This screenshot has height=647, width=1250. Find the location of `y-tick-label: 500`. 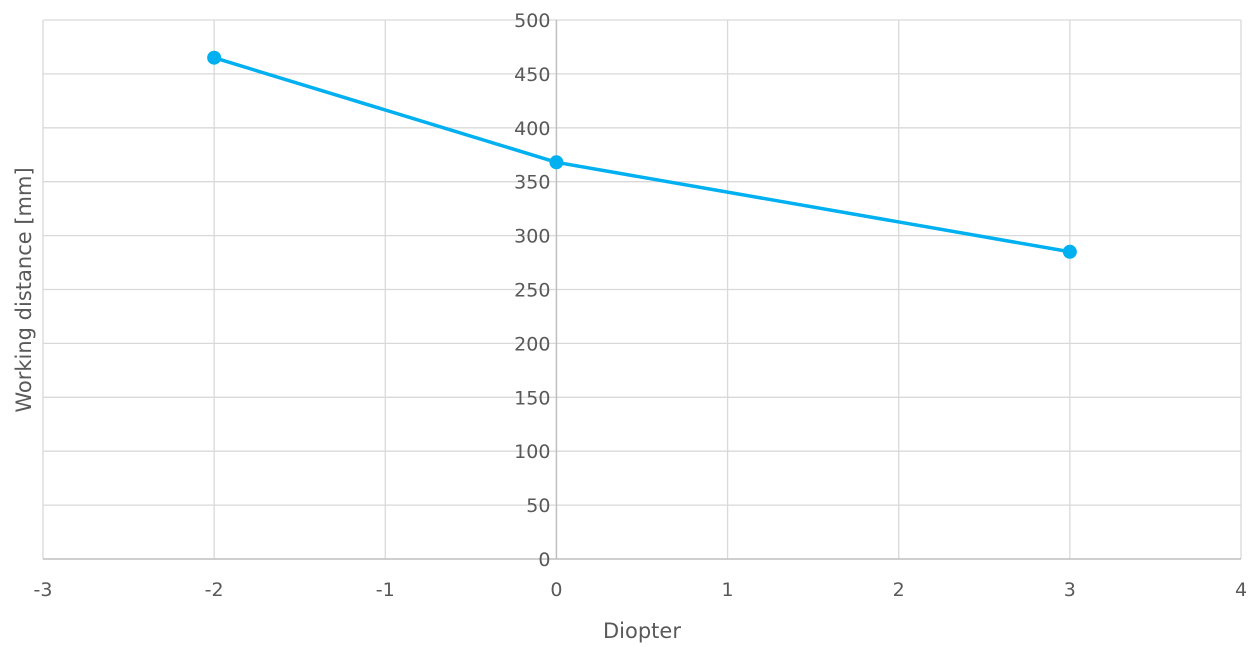

y-tick-label: 500 is located at coordinates (532, 21).